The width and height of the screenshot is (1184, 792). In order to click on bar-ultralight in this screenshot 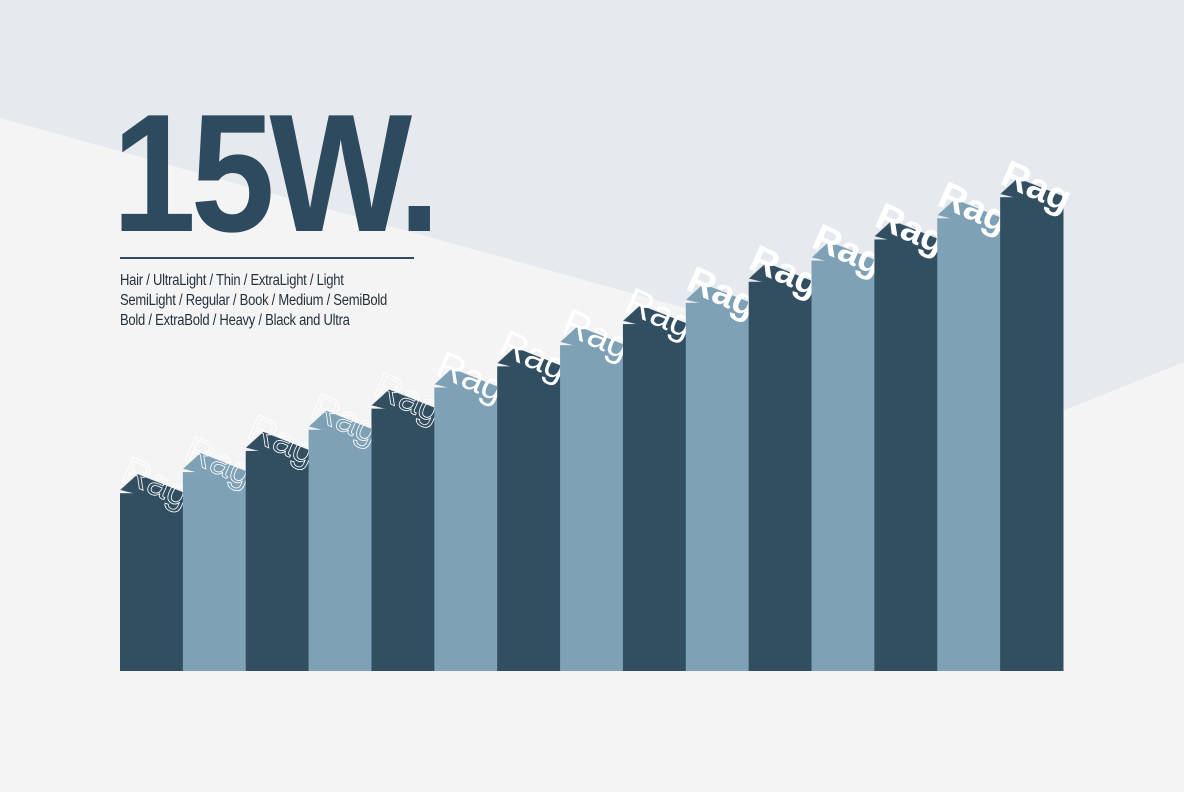, I will do `click(214, 561)`.